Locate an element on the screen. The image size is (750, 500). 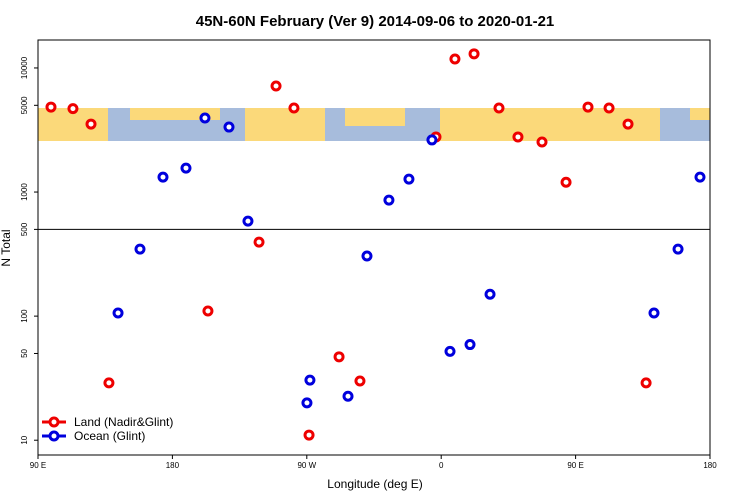
x-tick-label: 90 W is located at coordinates (306, 465).